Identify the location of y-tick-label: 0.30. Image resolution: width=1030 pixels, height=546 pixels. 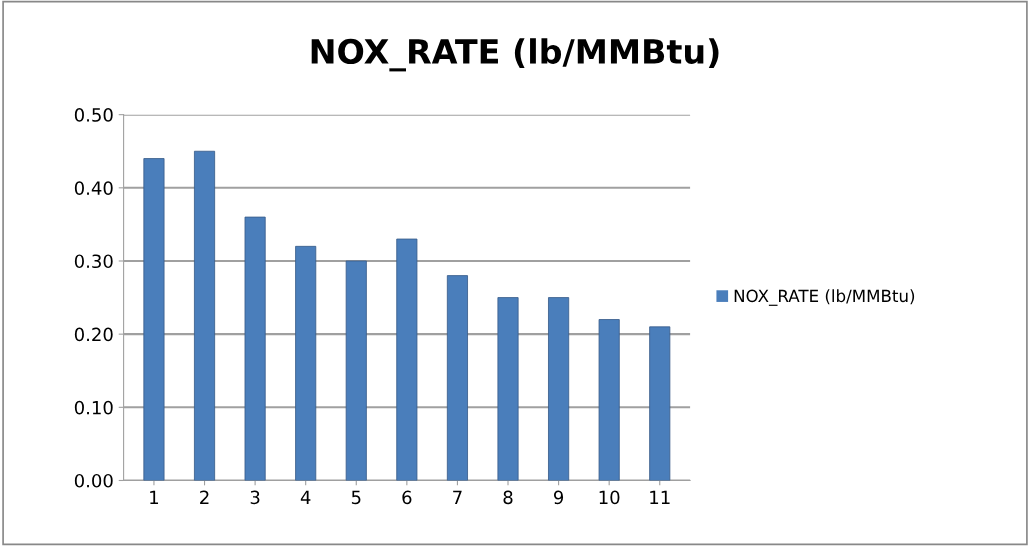
(93, 261).